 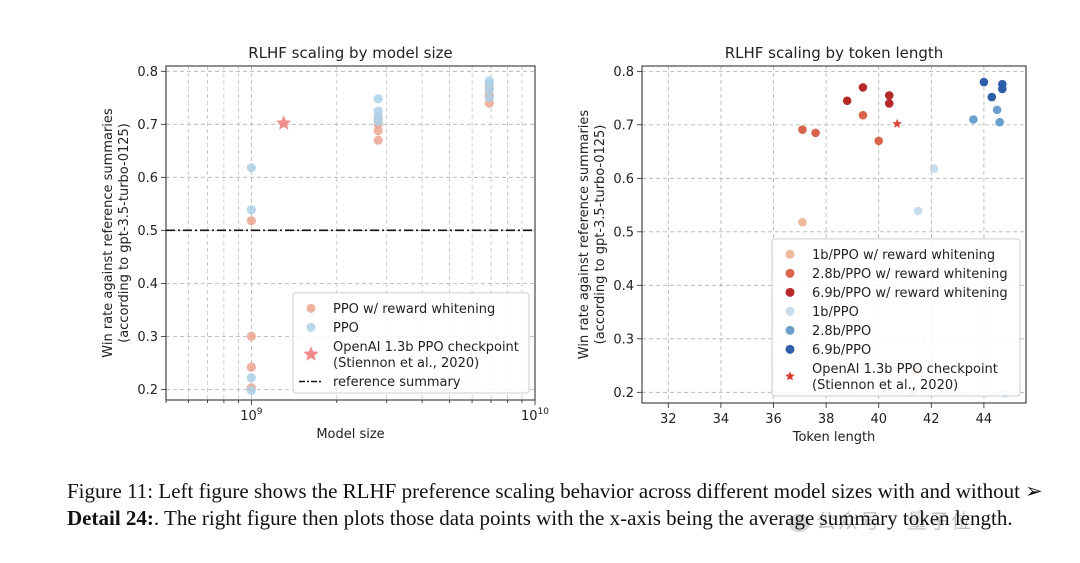 I want to click on x-tick-label: 36, so click(x=773, y=419).